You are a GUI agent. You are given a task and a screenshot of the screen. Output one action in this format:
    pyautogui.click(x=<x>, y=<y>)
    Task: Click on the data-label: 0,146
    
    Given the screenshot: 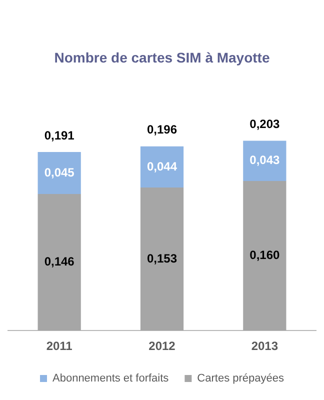 What is the action you would take?
    pyautogui.click(x=59, y=261)
    